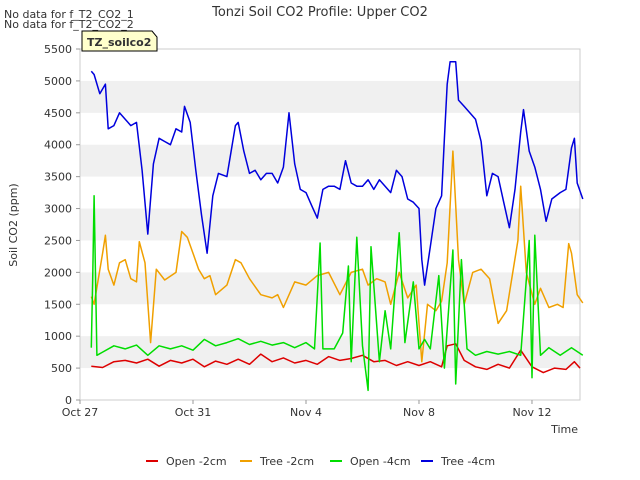 The image size is (640, 480). I want to click on series-line-open-2cm, so click(336, 358).